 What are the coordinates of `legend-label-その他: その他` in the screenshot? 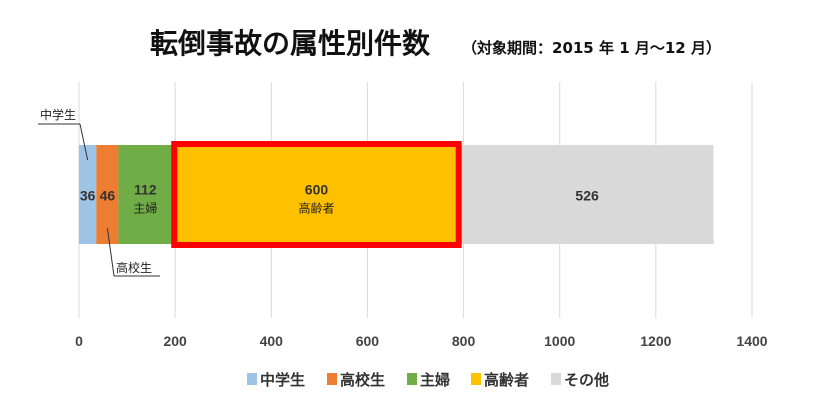 It's located at (586, 380).